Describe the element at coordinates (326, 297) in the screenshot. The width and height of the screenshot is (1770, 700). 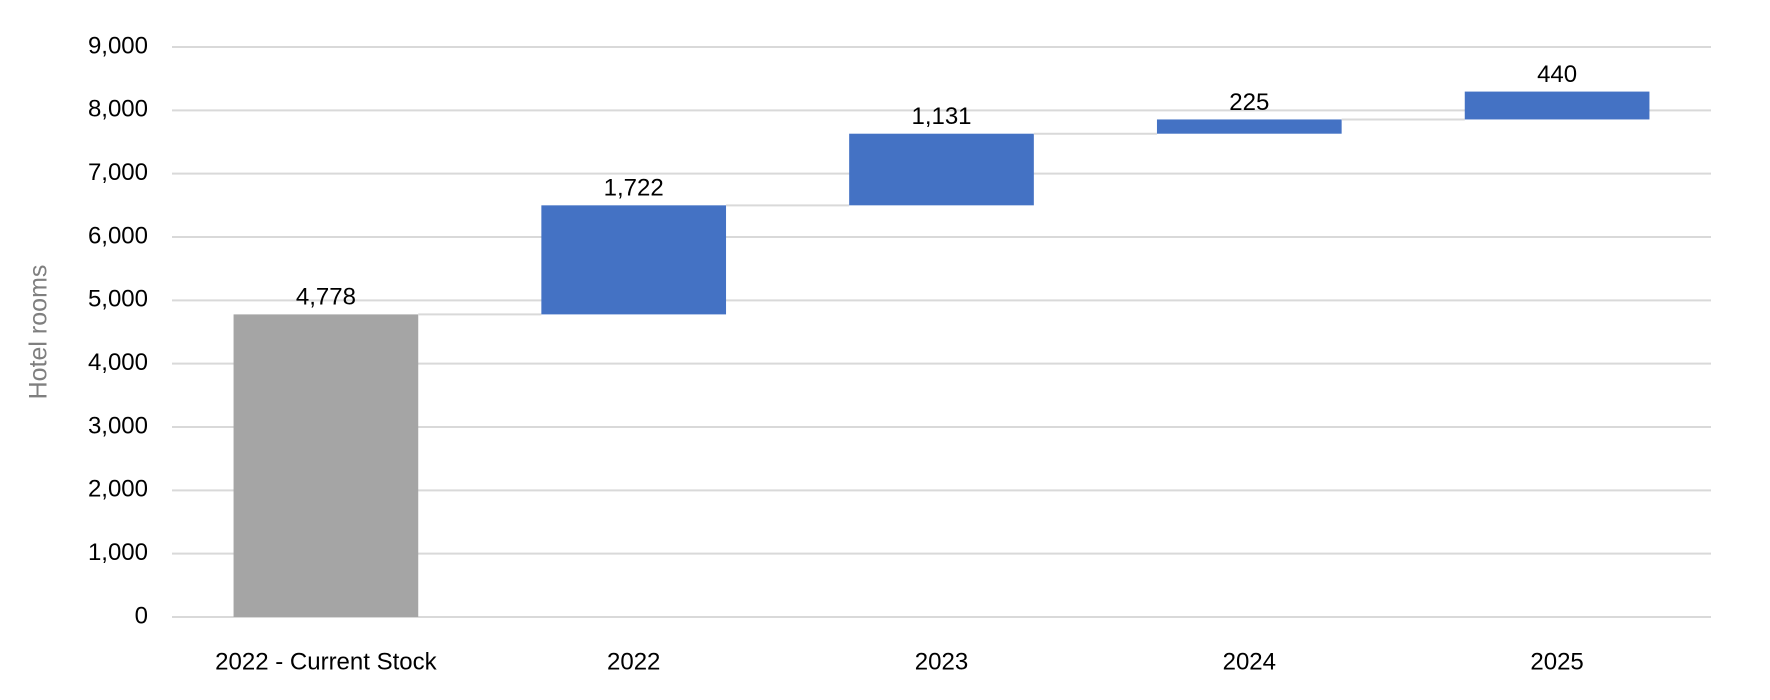
I see `data-label: 4,778` at that location.